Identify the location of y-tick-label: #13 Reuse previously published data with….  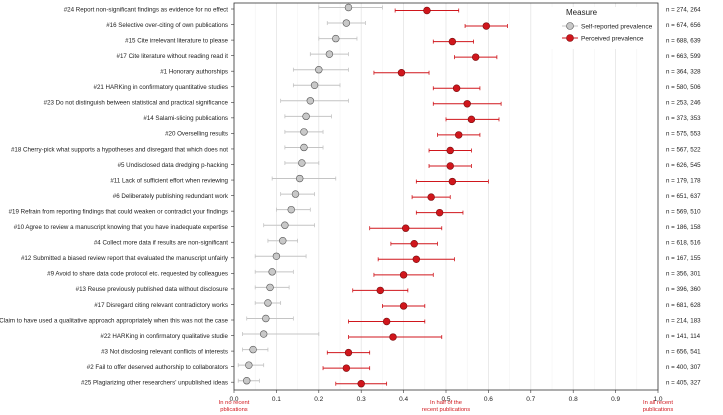
(152, 289).